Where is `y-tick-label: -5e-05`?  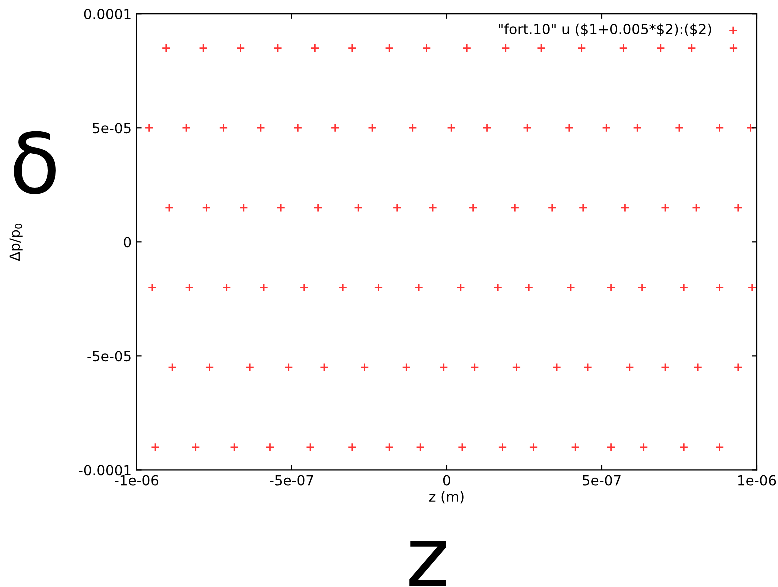
y-tick-label: -5e-05 is located at coordinates (109, 356).